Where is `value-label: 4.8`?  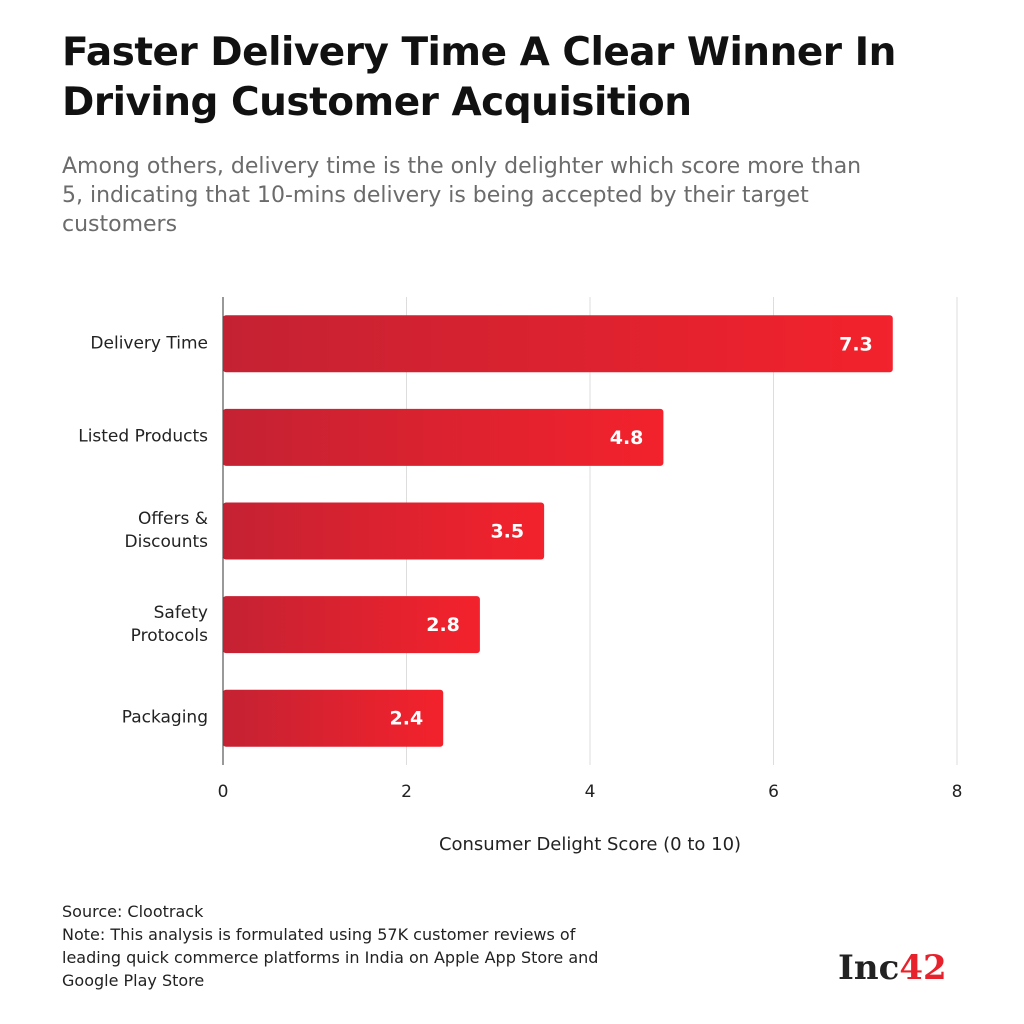
value-label: 4.8 is located at coordinates (627, 438).